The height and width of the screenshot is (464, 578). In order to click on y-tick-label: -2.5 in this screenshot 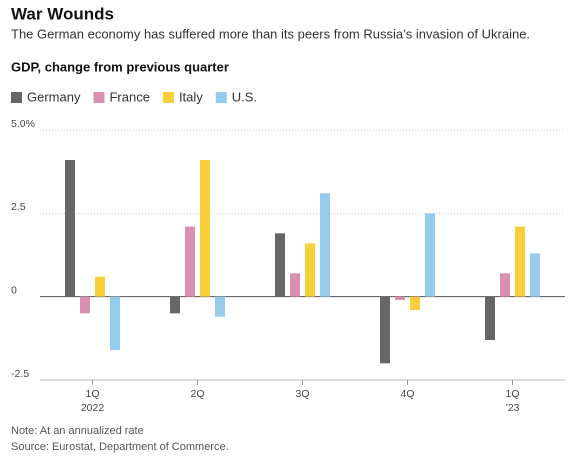, I will do `click(20, 374)`.